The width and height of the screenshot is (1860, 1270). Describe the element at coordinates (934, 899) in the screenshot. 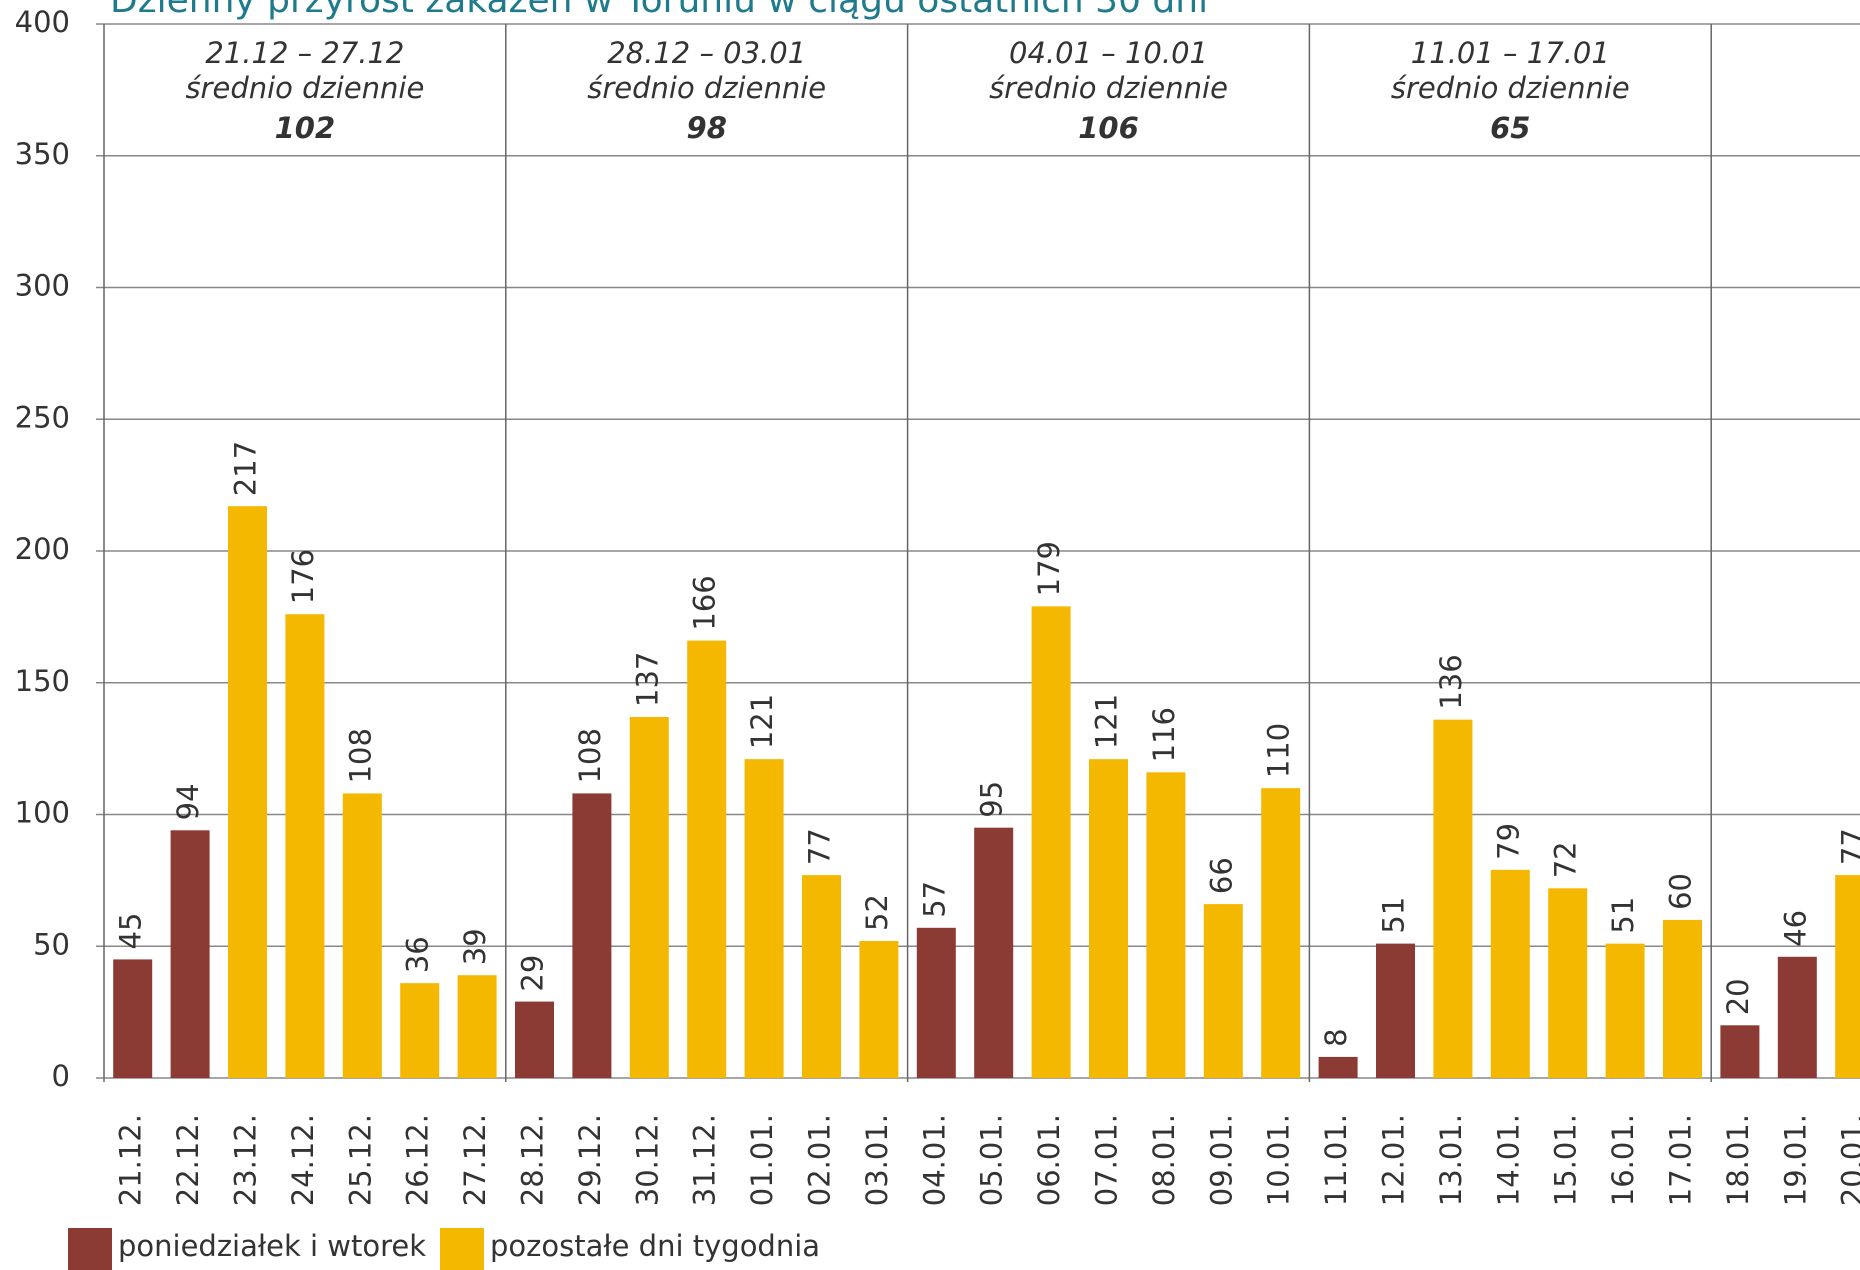

I see `data-label: 57` at that location.